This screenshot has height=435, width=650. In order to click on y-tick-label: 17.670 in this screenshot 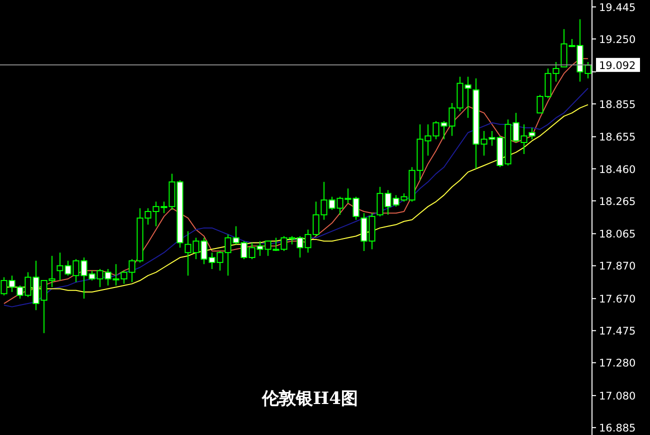, I will do `click(617, 300)`.